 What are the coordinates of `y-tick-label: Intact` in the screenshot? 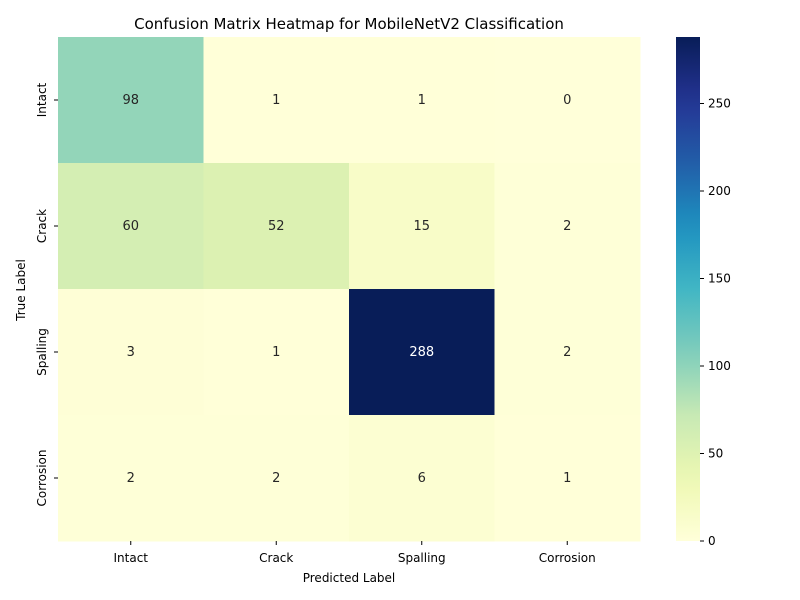 It's located at (42, 99).